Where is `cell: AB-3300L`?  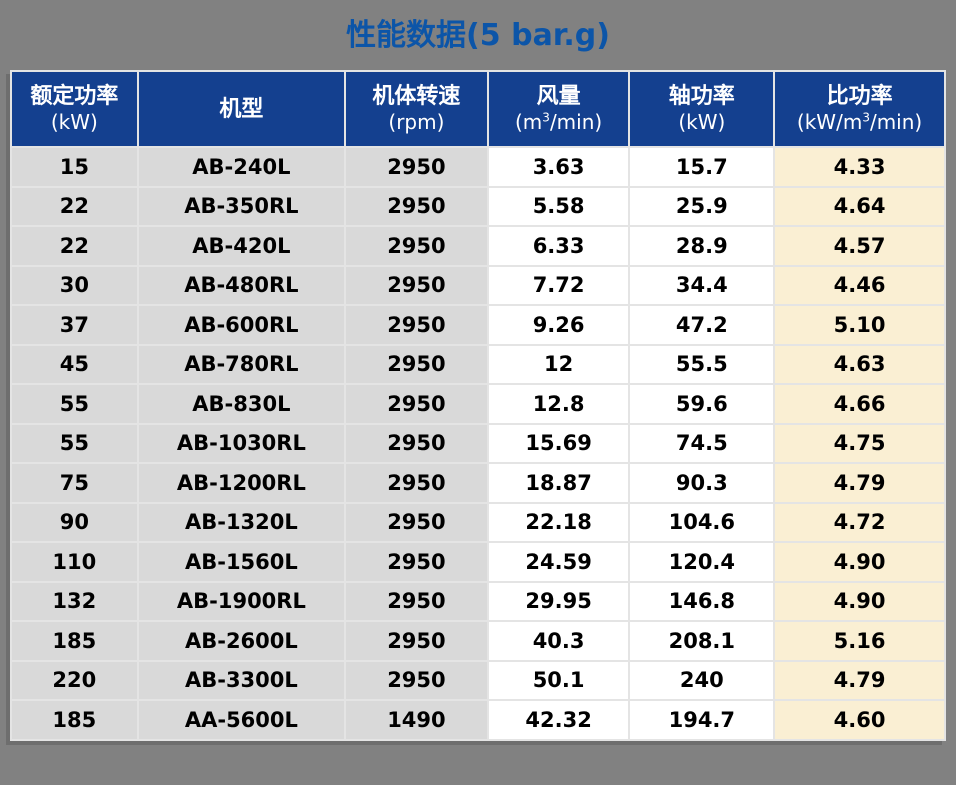
cell: AB-3300L is located at coordinates (242, 681).